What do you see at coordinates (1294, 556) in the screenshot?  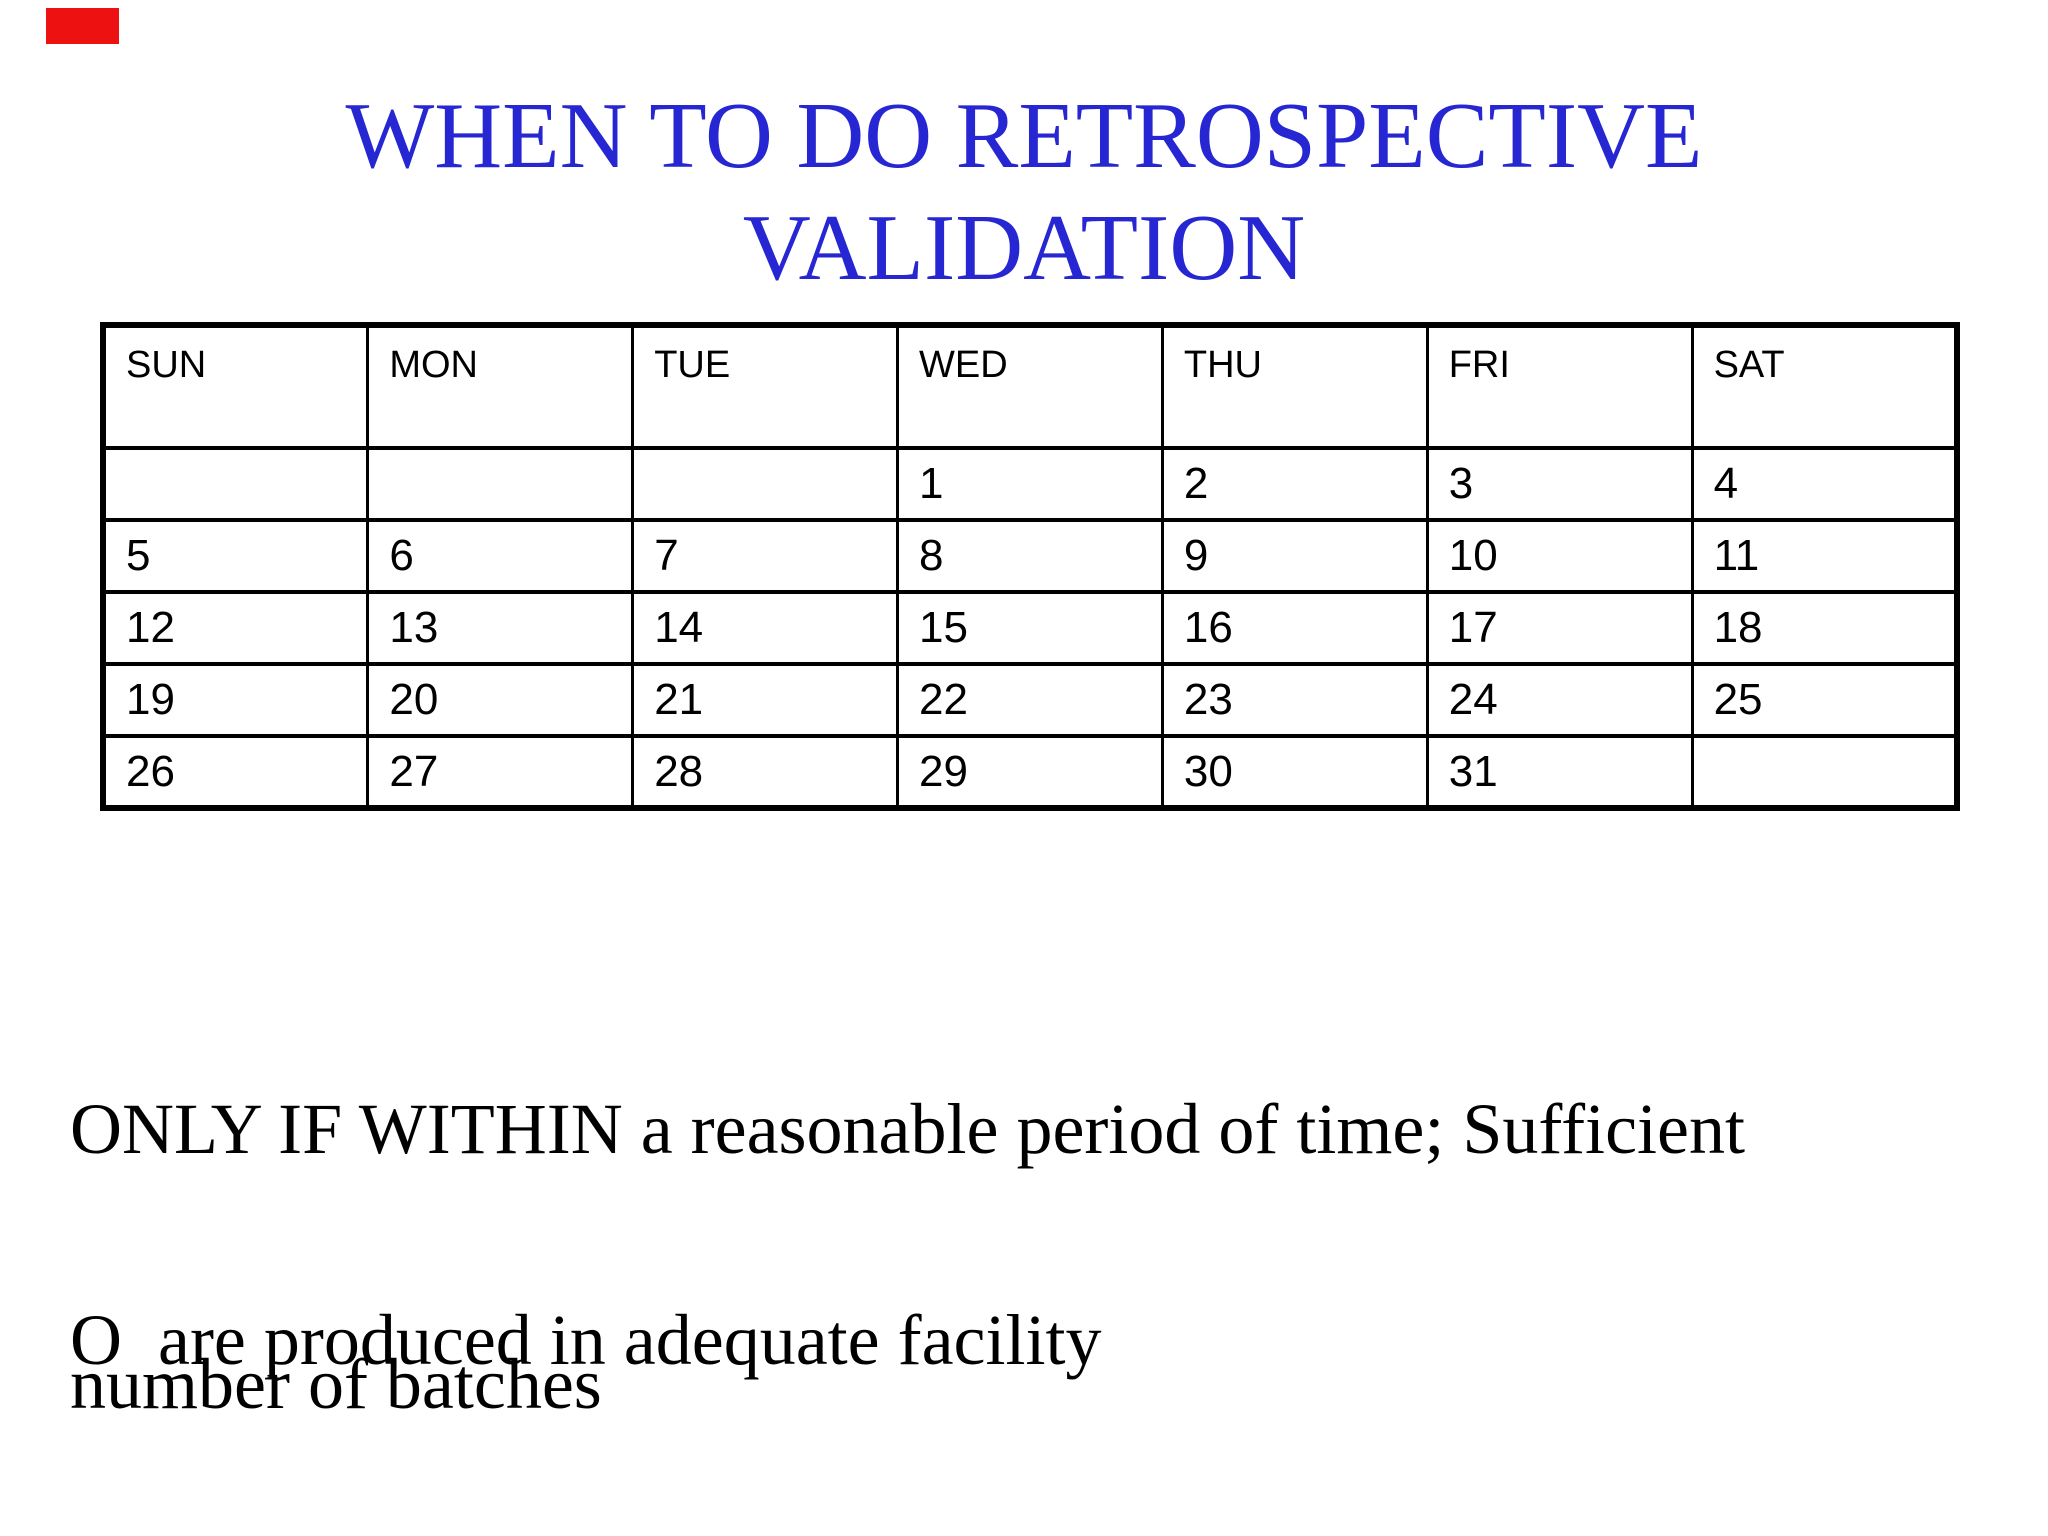 I see `calendar-cell: 9` at bounding box center [1294, 556].